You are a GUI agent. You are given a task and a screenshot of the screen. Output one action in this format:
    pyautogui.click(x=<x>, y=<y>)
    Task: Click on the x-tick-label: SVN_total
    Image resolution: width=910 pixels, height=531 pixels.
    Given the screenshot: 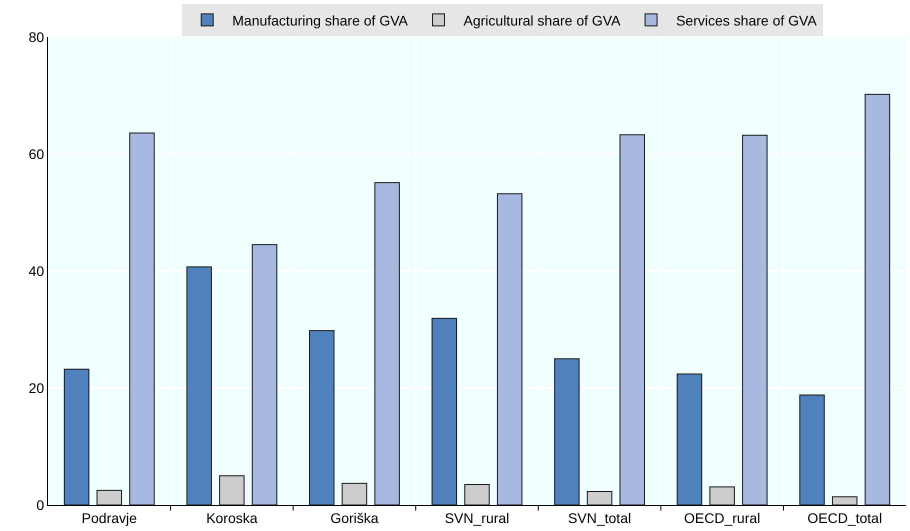 What is the action you would take?
    pyautogui.click(x=600, y=518)
    